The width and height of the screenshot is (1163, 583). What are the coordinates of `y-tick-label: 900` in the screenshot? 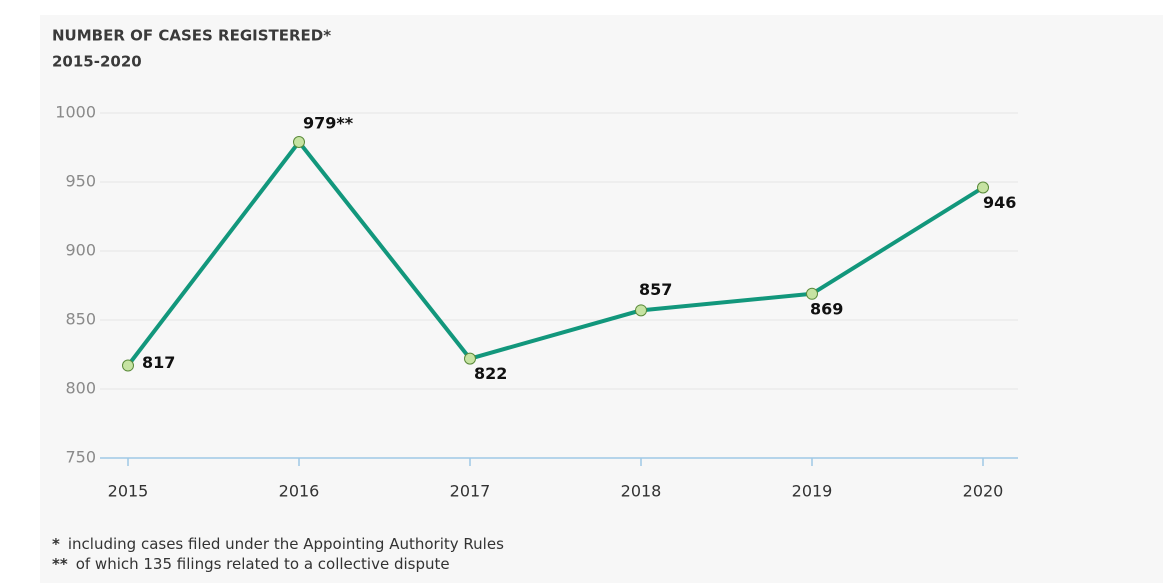 It's located at (80, 250).